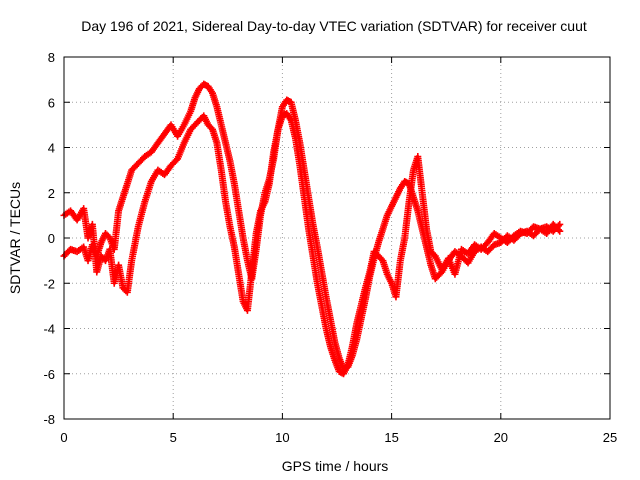 The image size is (640, 480). I want to click on x-tick-label: 15, so click(391, 437).